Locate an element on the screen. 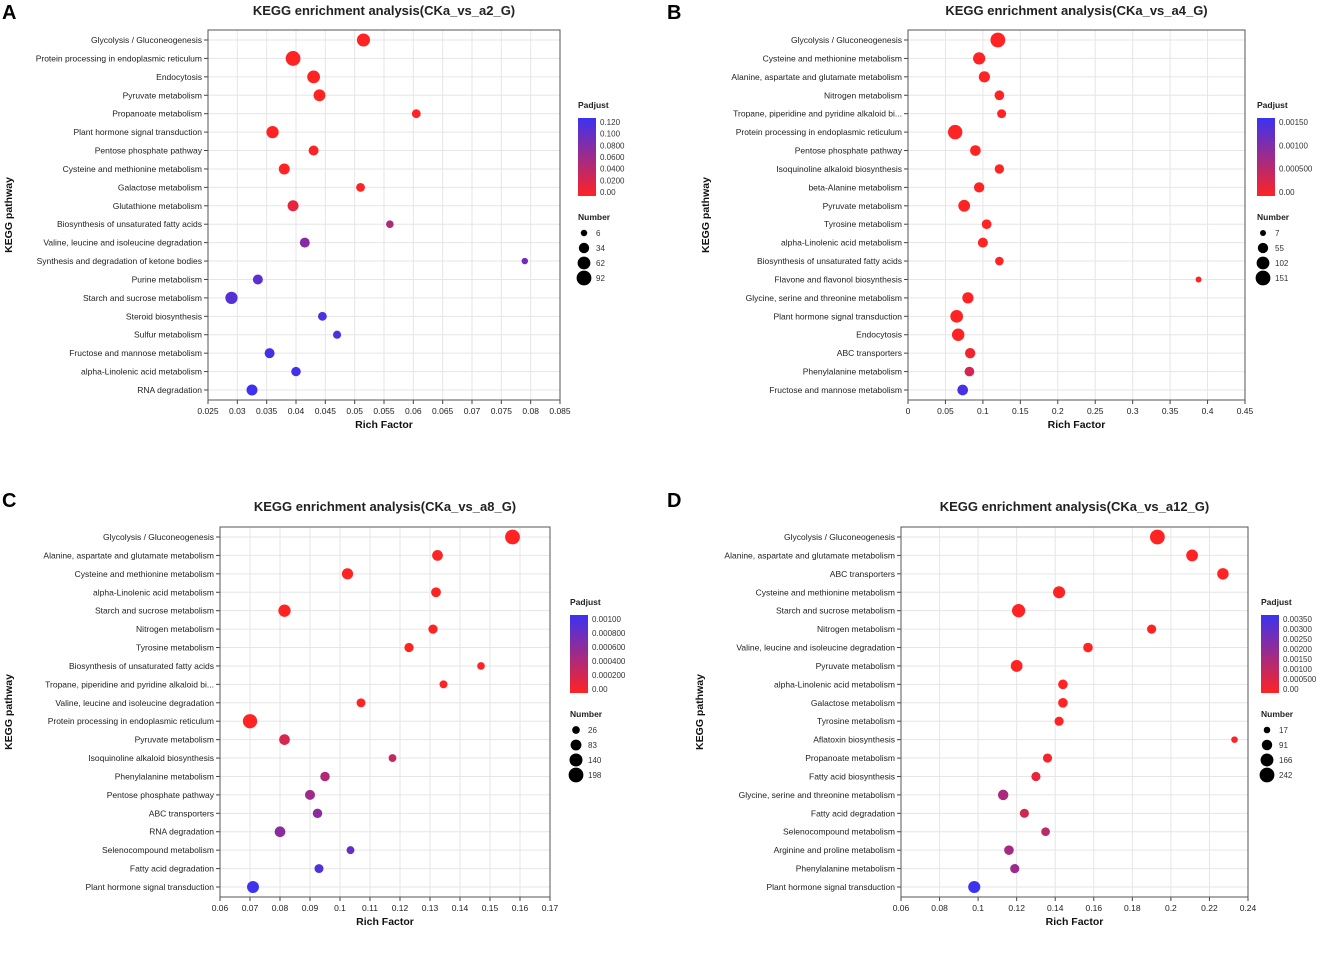 This screenshot has height=957, width=1325. x-tick-label: 0.35 is located at coordinates (1170, 411).